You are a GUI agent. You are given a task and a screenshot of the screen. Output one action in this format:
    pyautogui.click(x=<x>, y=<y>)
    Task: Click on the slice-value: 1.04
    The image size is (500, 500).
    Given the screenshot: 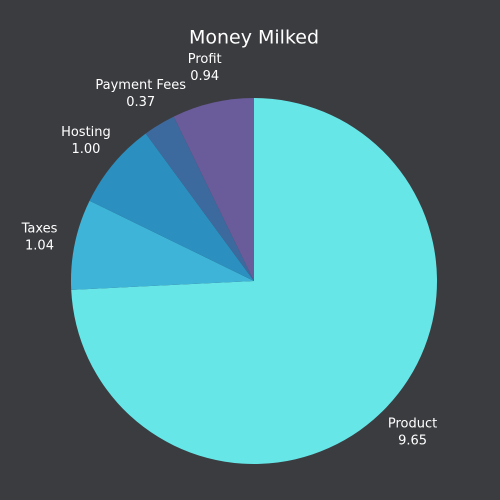 What is the action you would take?
    pyautogui.click(x=39, y=245)
    